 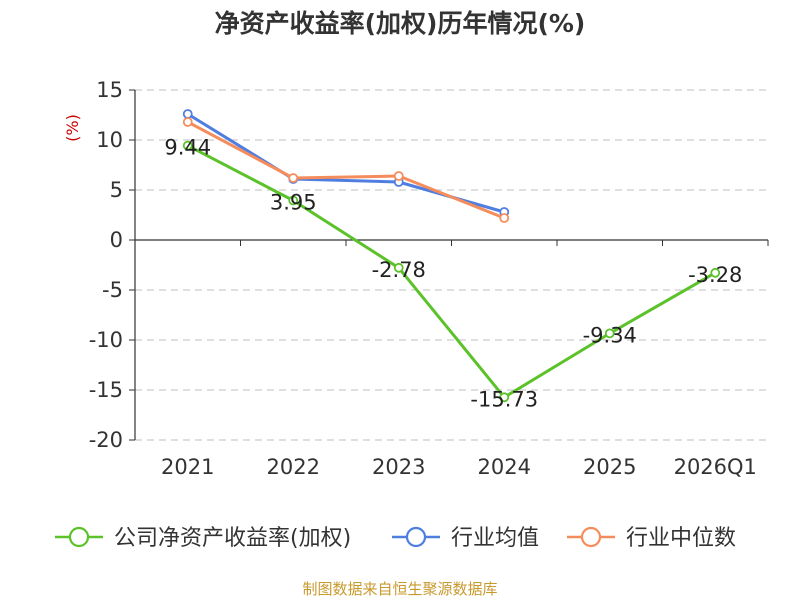 What do you see at coordinates (293, 467) in the screenshot?
I see `x-tick-label: 2022` at bounding box center [293, 467].